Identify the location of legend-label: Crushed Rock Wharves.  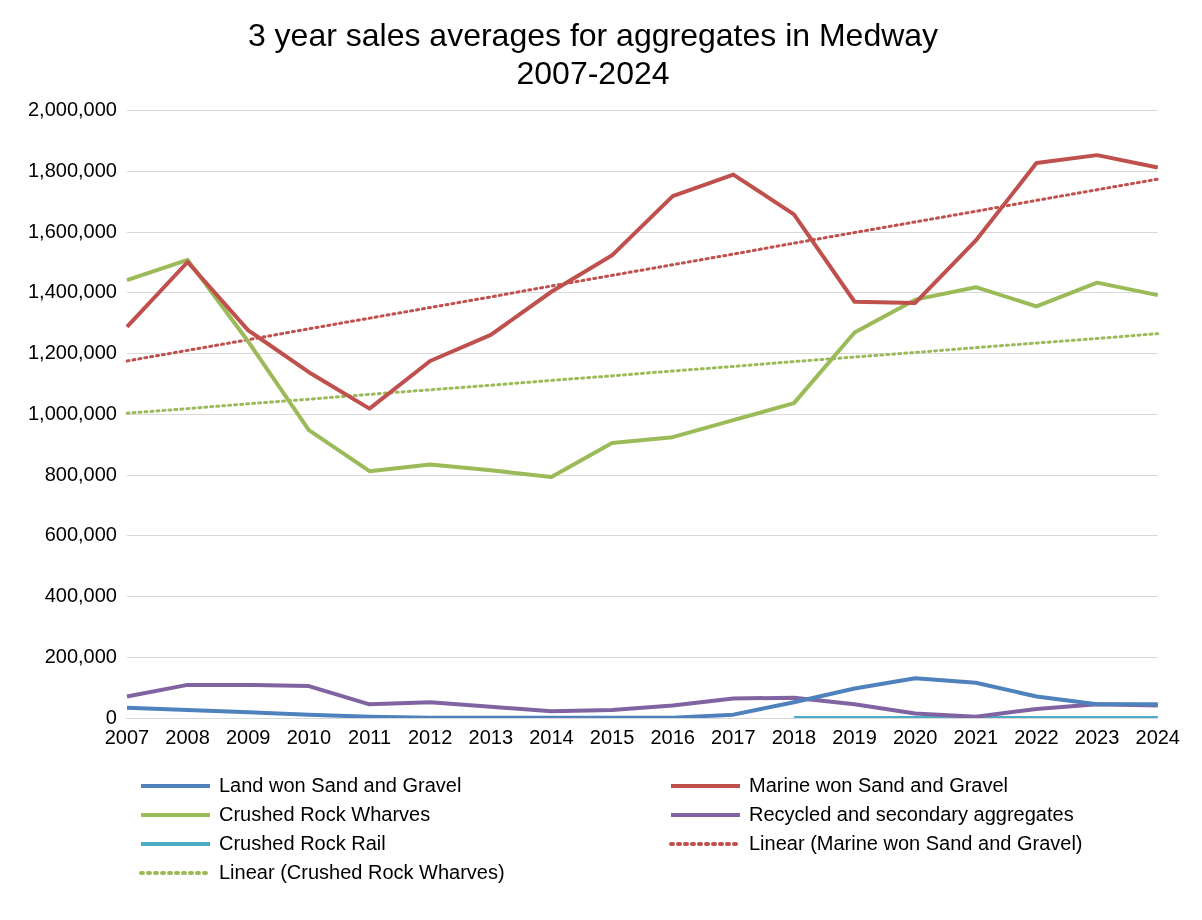
(325, 814).